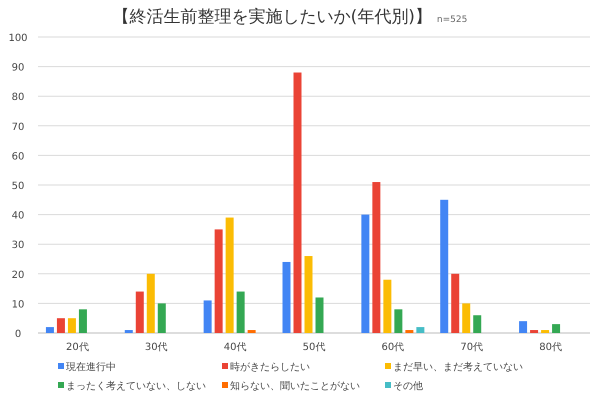 This screenshot has width=600, height=399. What do you see at coordinates (472, 347) in the screenshot?
I see `x-tick-label: 70代` at bounding box center [472, 347].